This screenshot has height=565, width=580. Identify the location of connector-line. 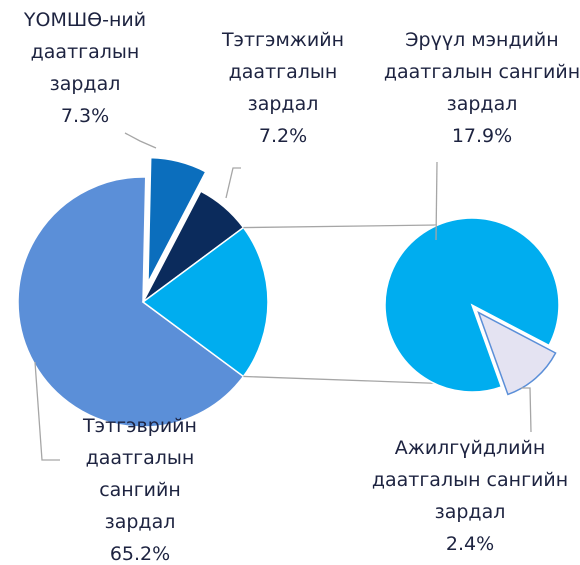
(340, 226).